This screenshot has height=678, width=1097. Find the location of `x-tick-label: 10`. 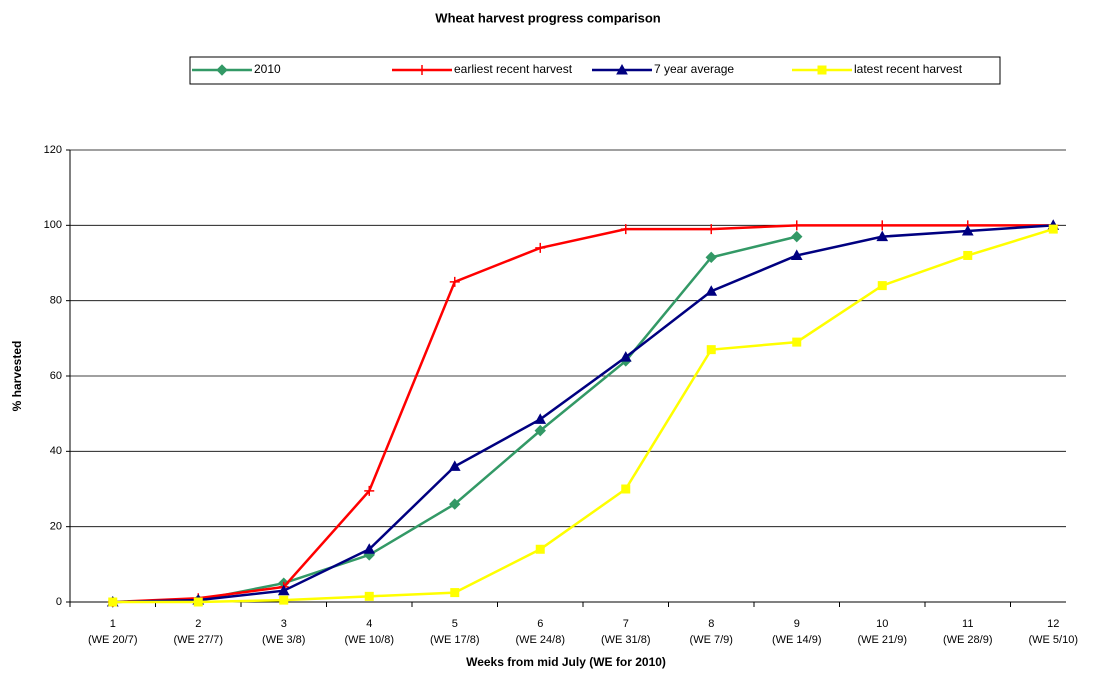

x-tick-label: 10 is located at coordinates (882, 624).